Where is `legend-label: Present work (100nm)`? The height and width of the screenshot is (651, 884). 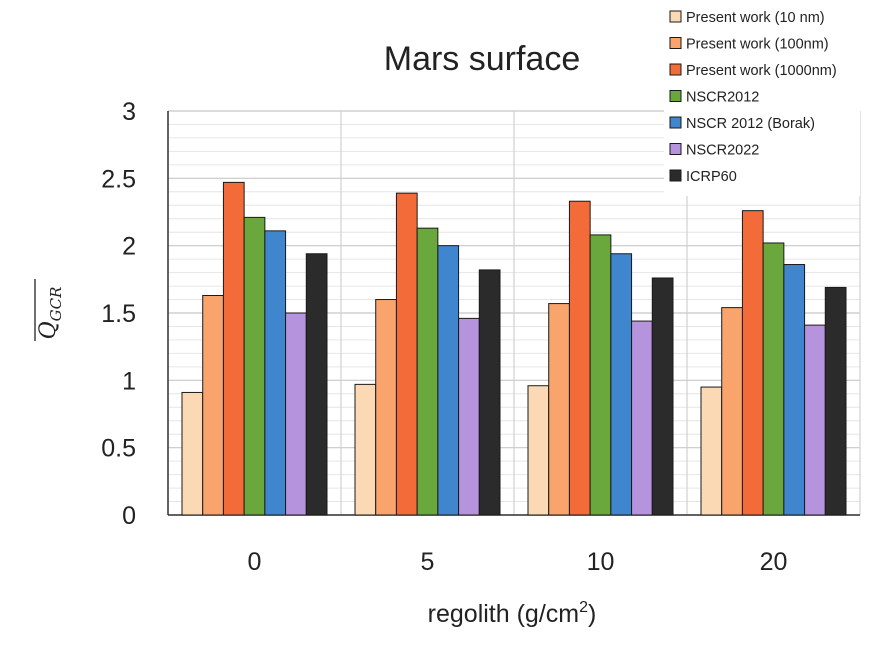 legend-label: Present work (100nm) is located at coordinates (757, 45).